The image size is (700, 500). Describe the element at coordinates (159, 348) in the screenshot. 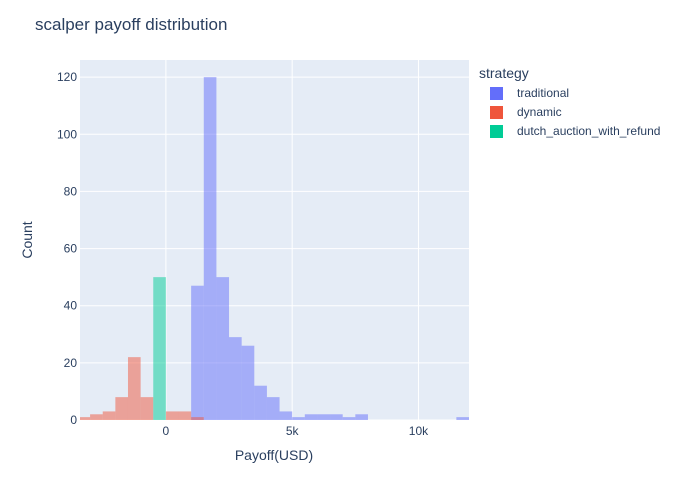

I see `bar-dutch-auction-with-refund` at that location.